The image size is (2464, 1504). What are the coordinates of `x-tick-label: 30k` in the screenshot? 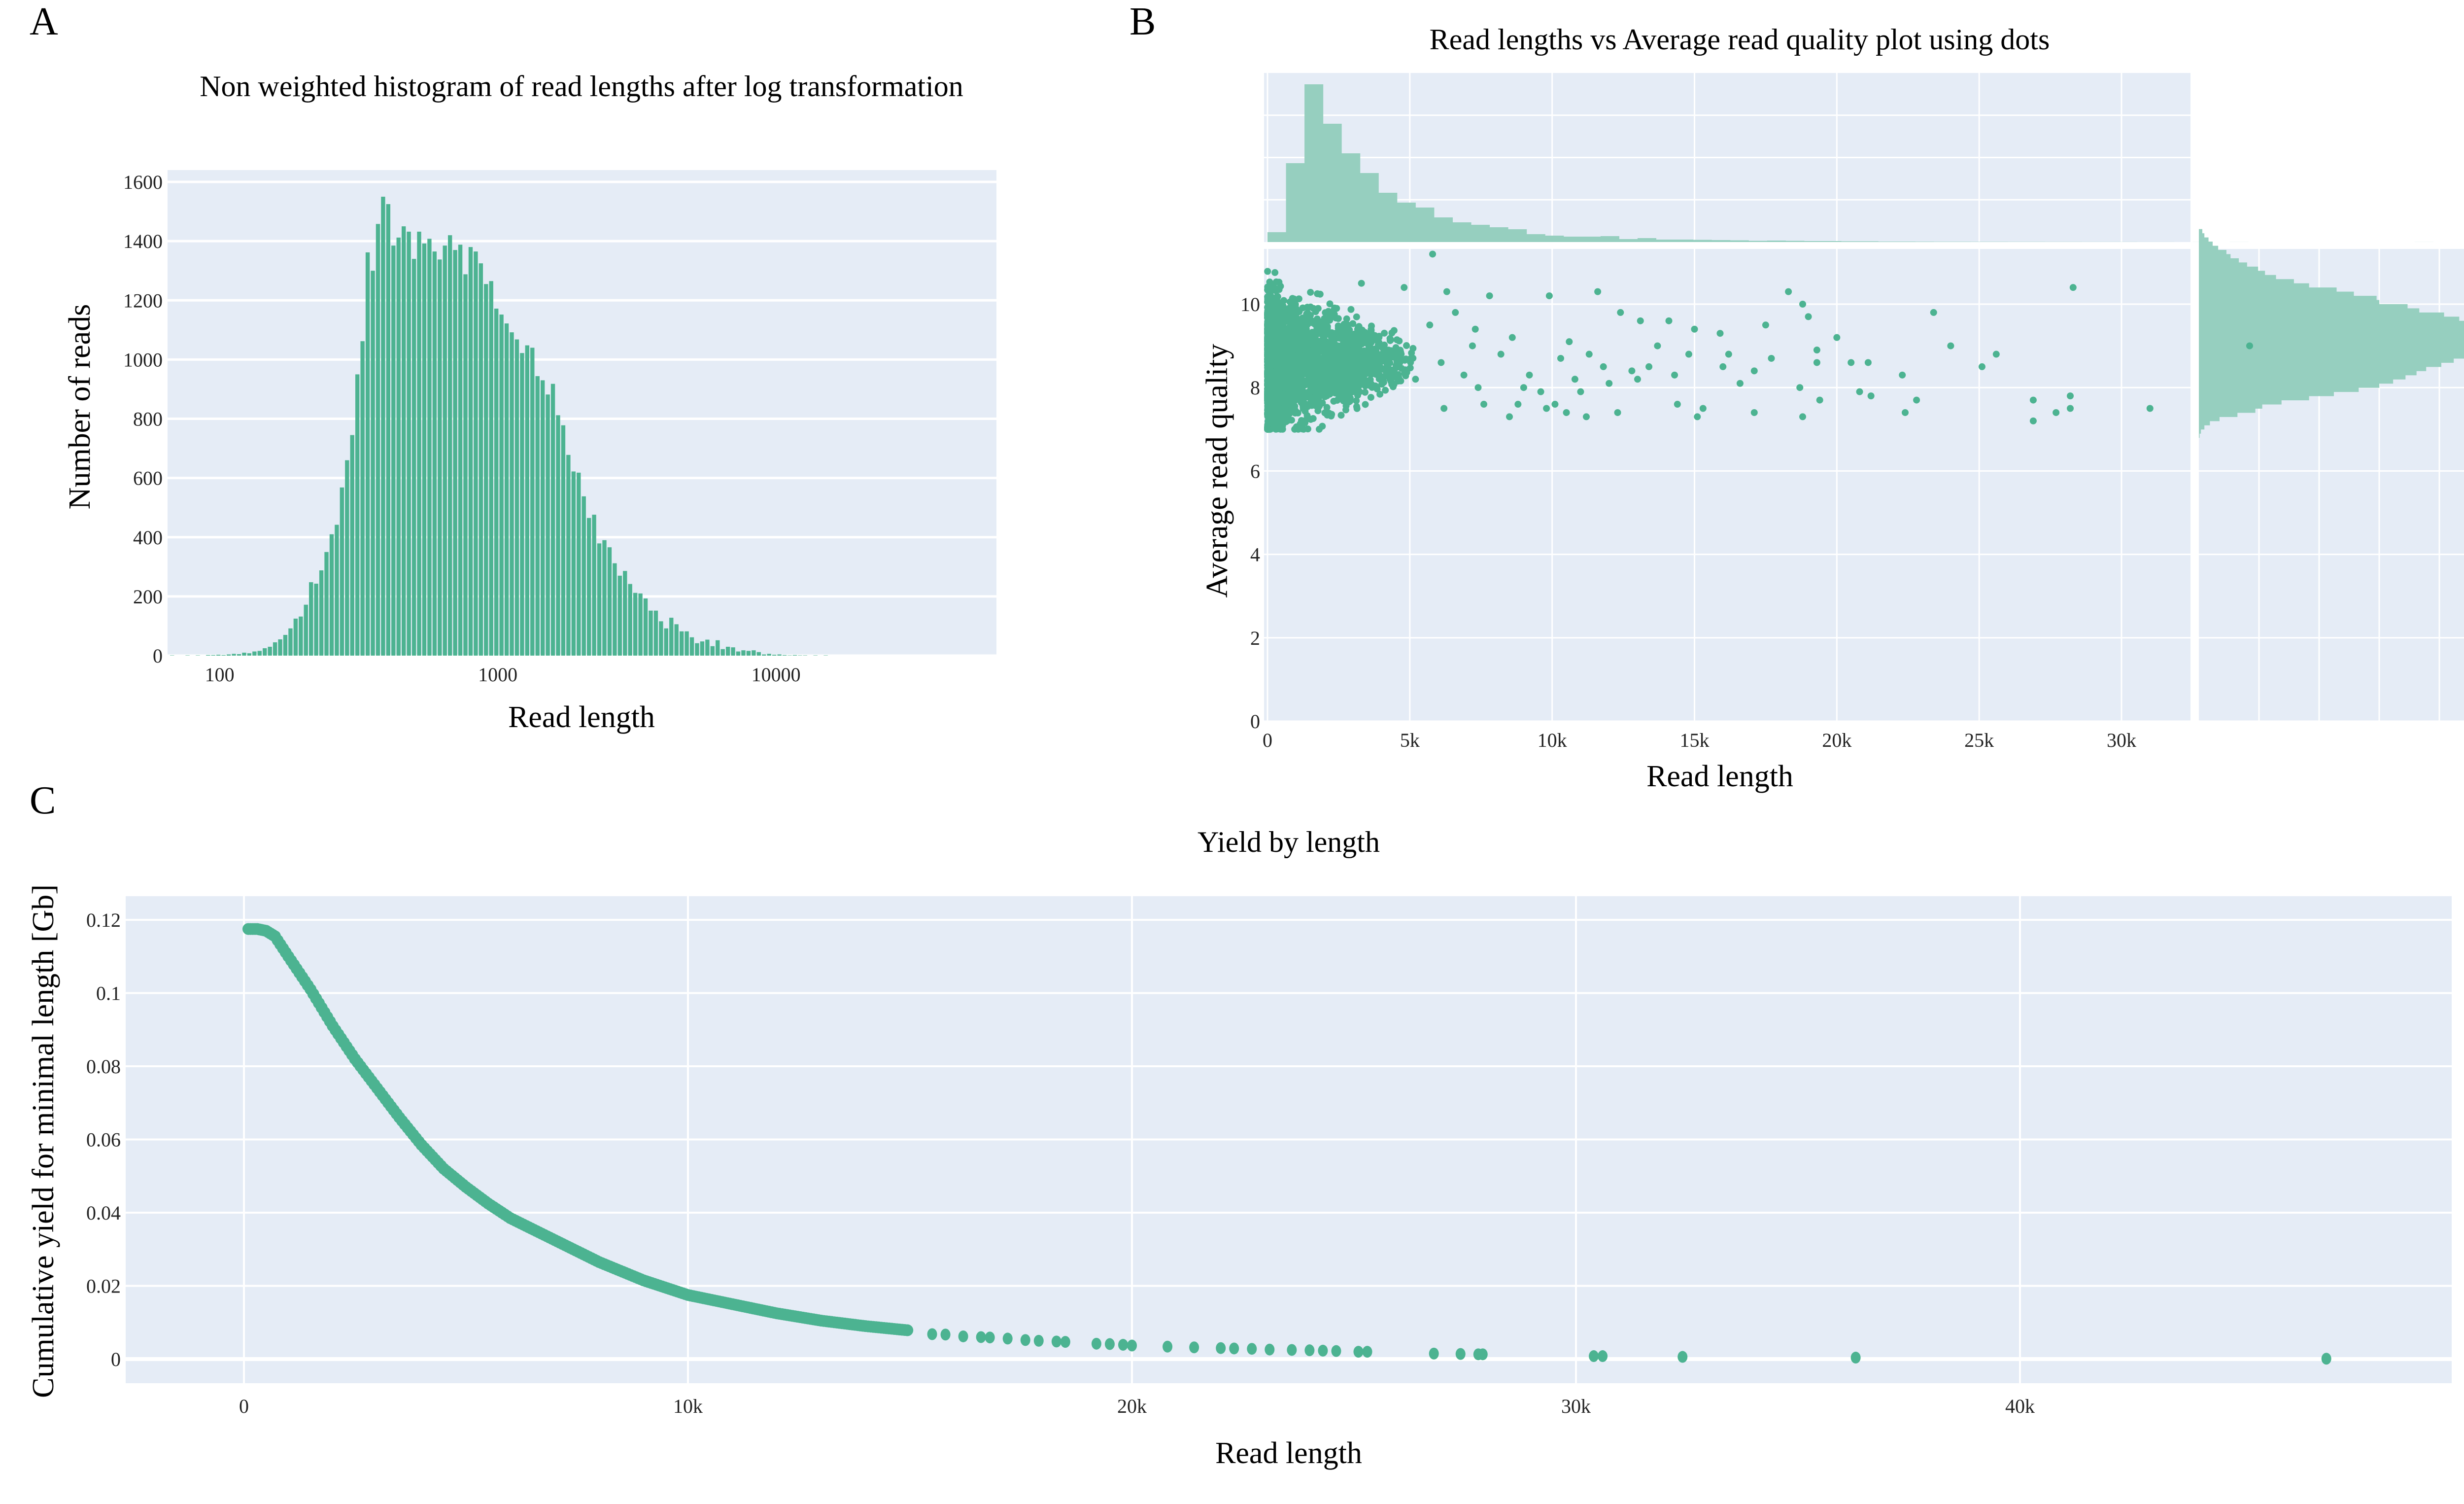 It's located at (1576, 1406).